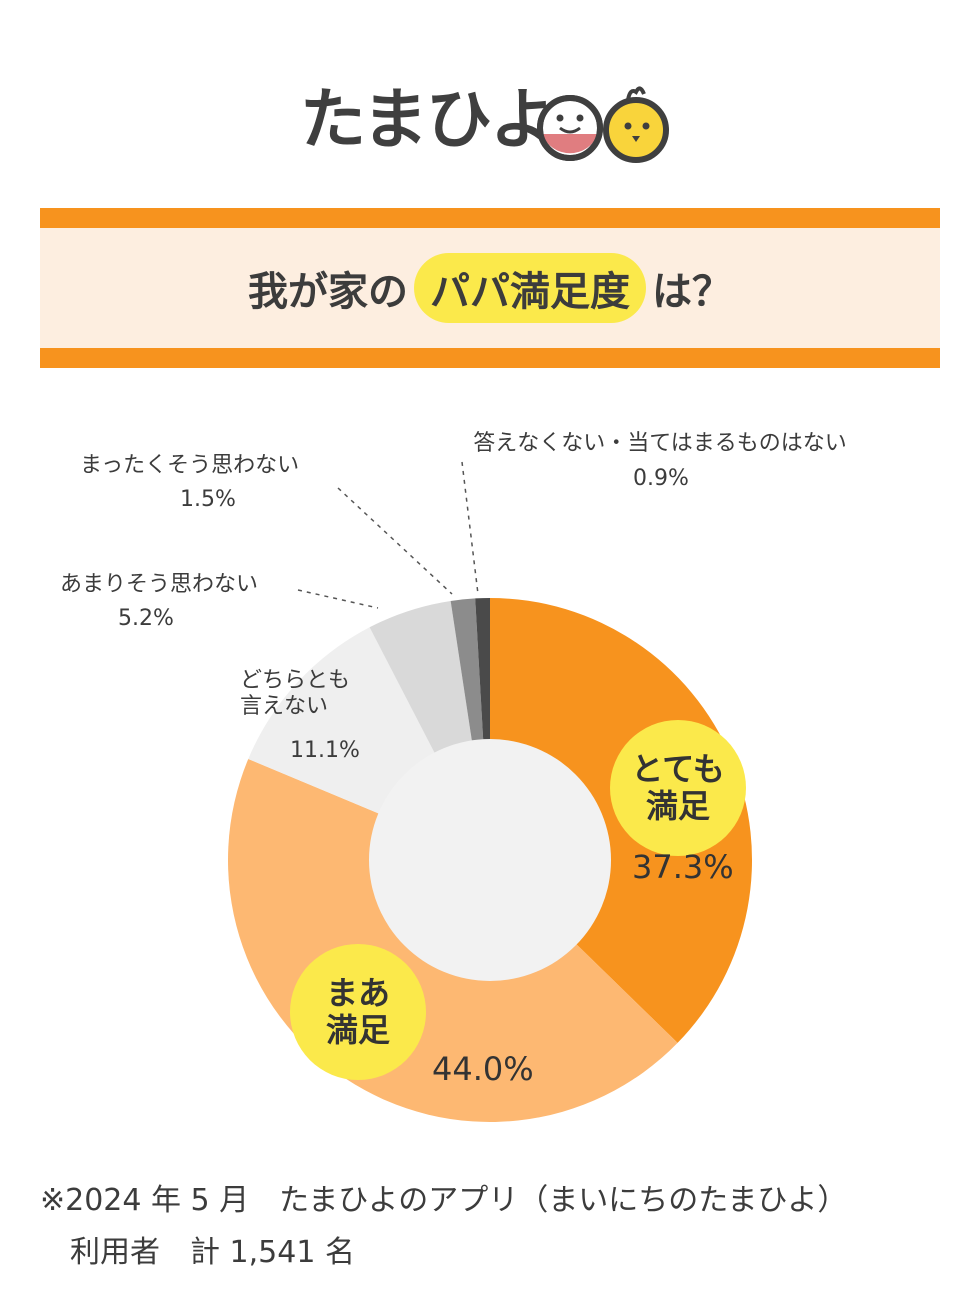 The height and width of the screenshot is (1308, 980). I want to click on label-very-line2: 満足, so click(677, 806).